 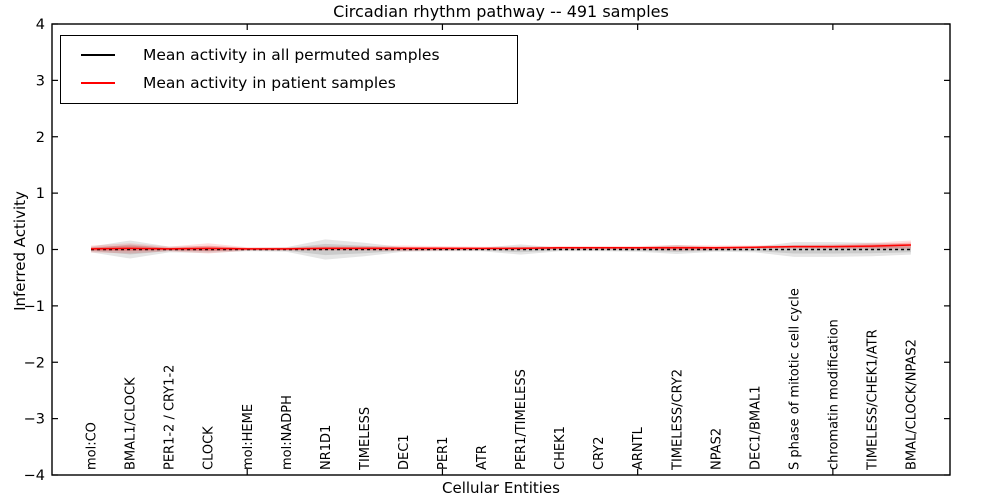 What do you see at coordinates (40, 81) in the screenshot?
I see `y-tick-label: 3` at bounding box center [40, 81].